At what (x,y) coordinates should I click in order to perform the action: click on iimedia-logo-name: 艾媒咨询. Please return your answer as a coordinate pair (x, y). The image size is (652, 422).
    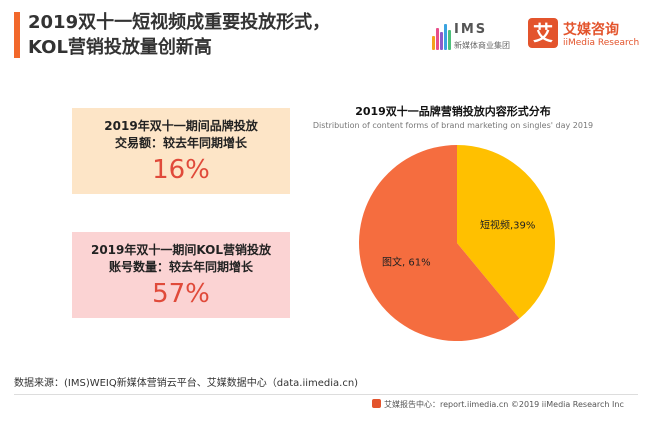
    Looking at the image, I should click on (591, 30).